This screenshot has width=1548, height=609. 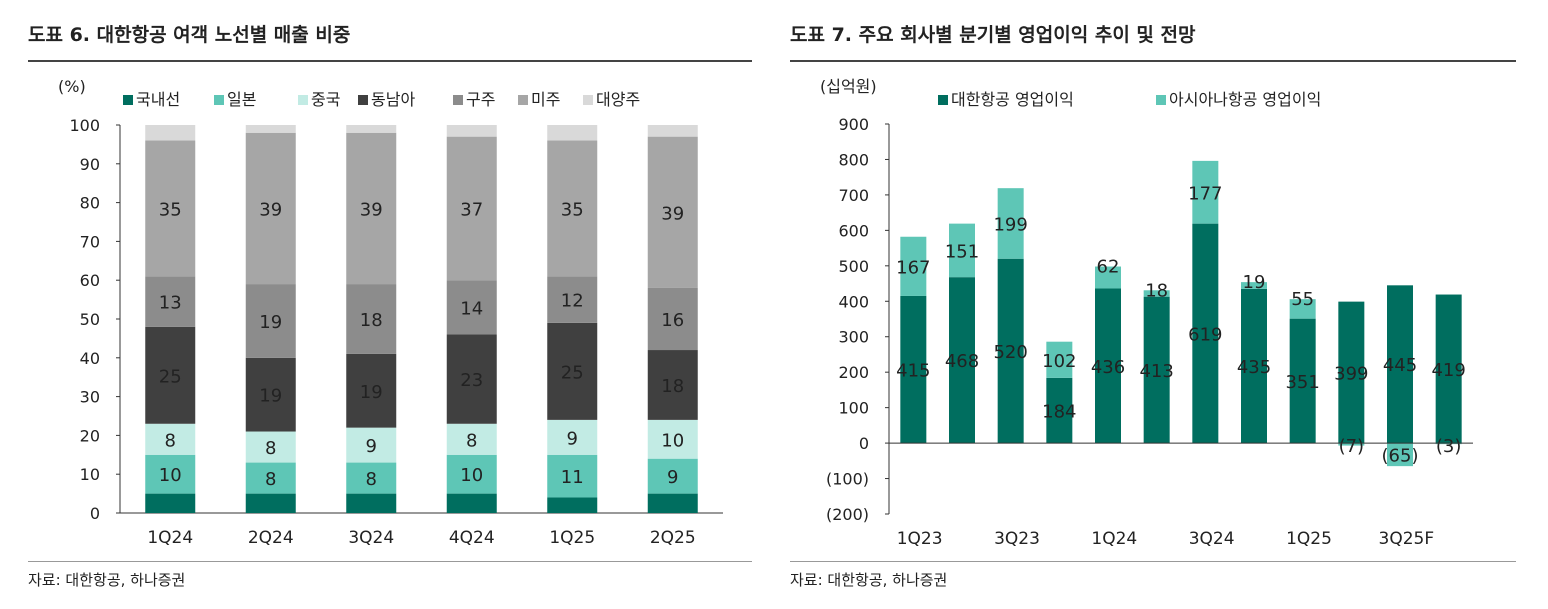 What do you see at coordinates (913, 267) in the screenshot?
I see `data-label: 167` at bounding box center [913, 267].